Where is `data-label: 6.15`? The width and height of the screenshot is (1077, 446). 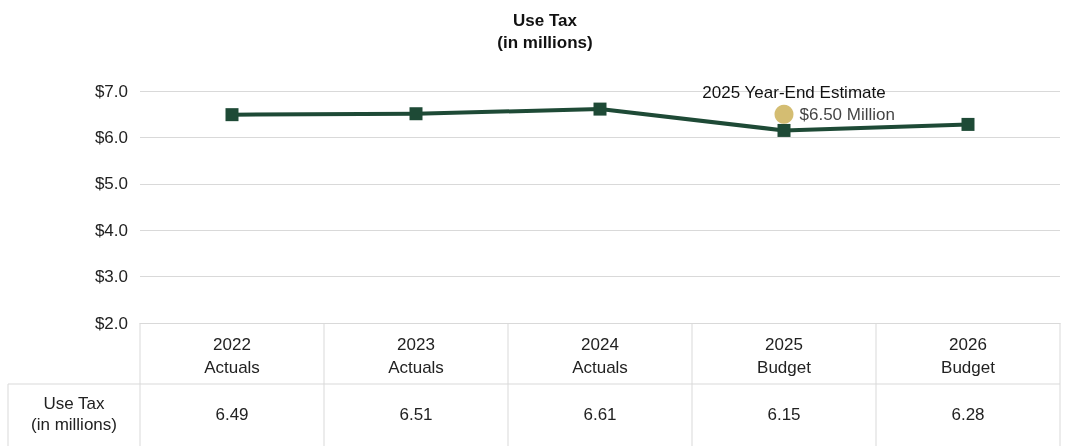 data-label: 6.15 is located at coordinates (784, 414).